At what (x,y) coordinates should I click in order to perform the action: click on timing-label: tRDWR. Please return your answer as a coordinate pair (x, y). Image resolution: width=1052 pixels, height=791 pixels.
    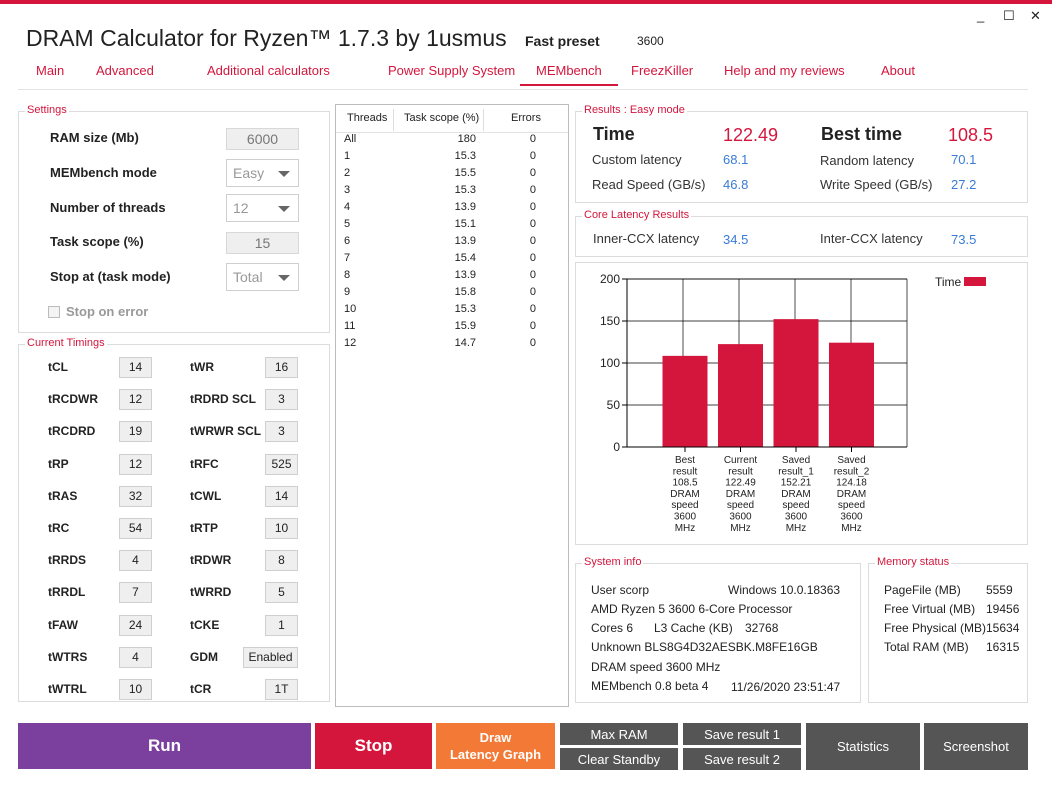
    Looking at the image, I should click on (211, 560).